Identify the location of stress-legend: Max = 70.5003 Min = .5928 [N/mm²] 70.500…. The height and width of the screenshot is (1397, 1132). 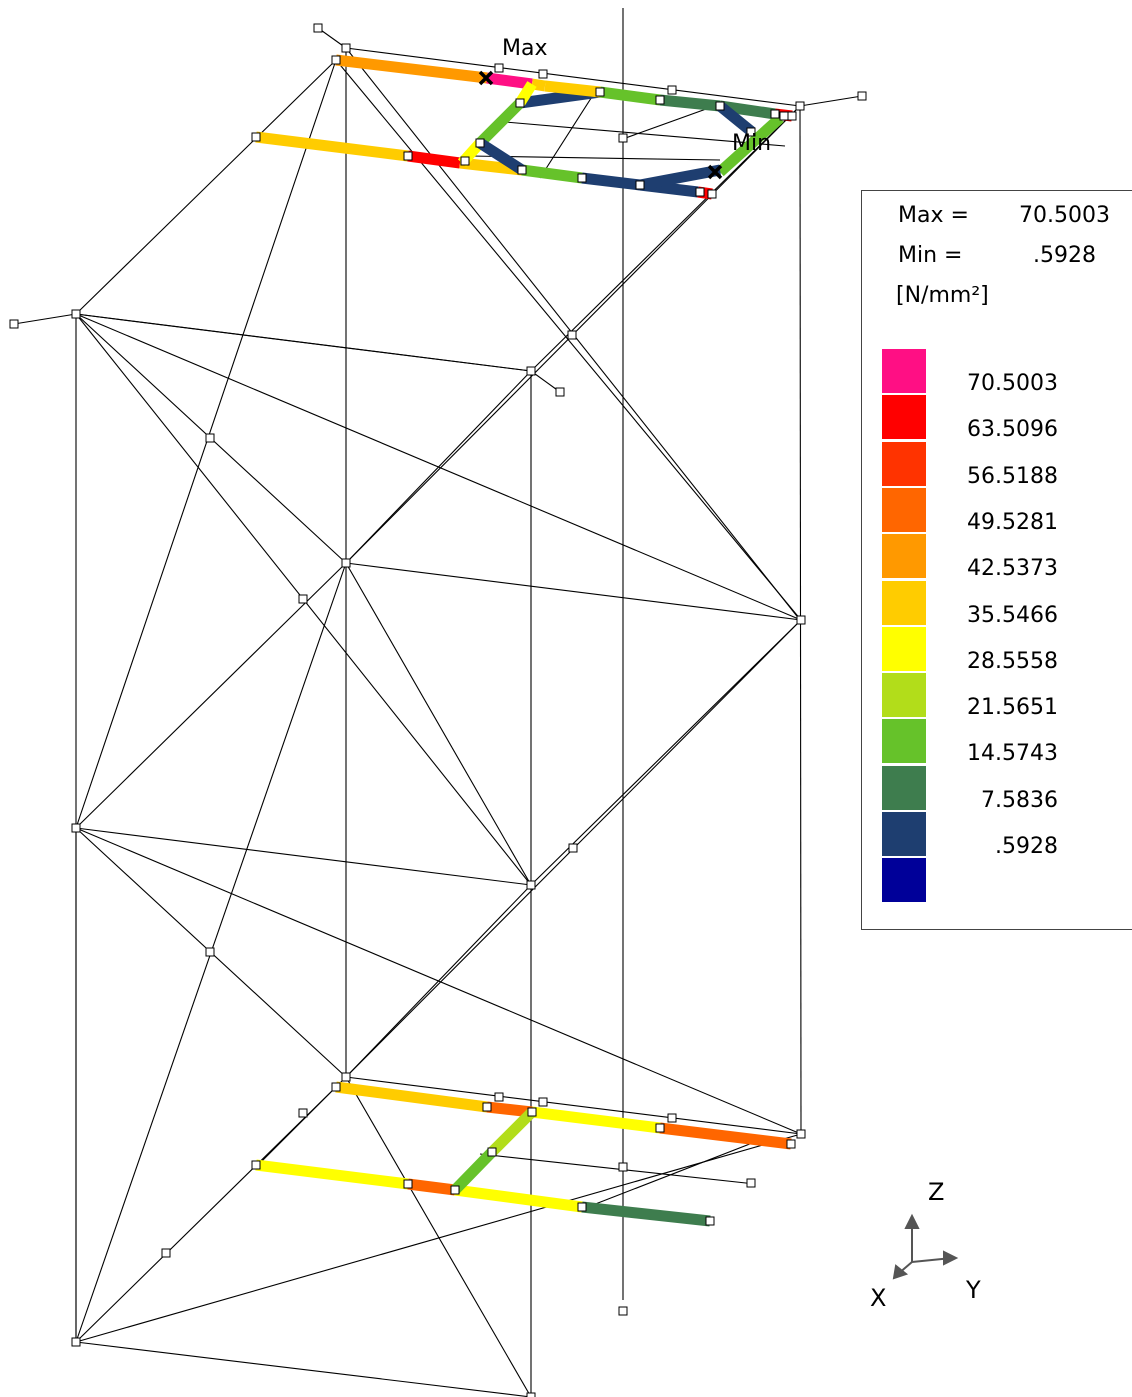
(996, 560).